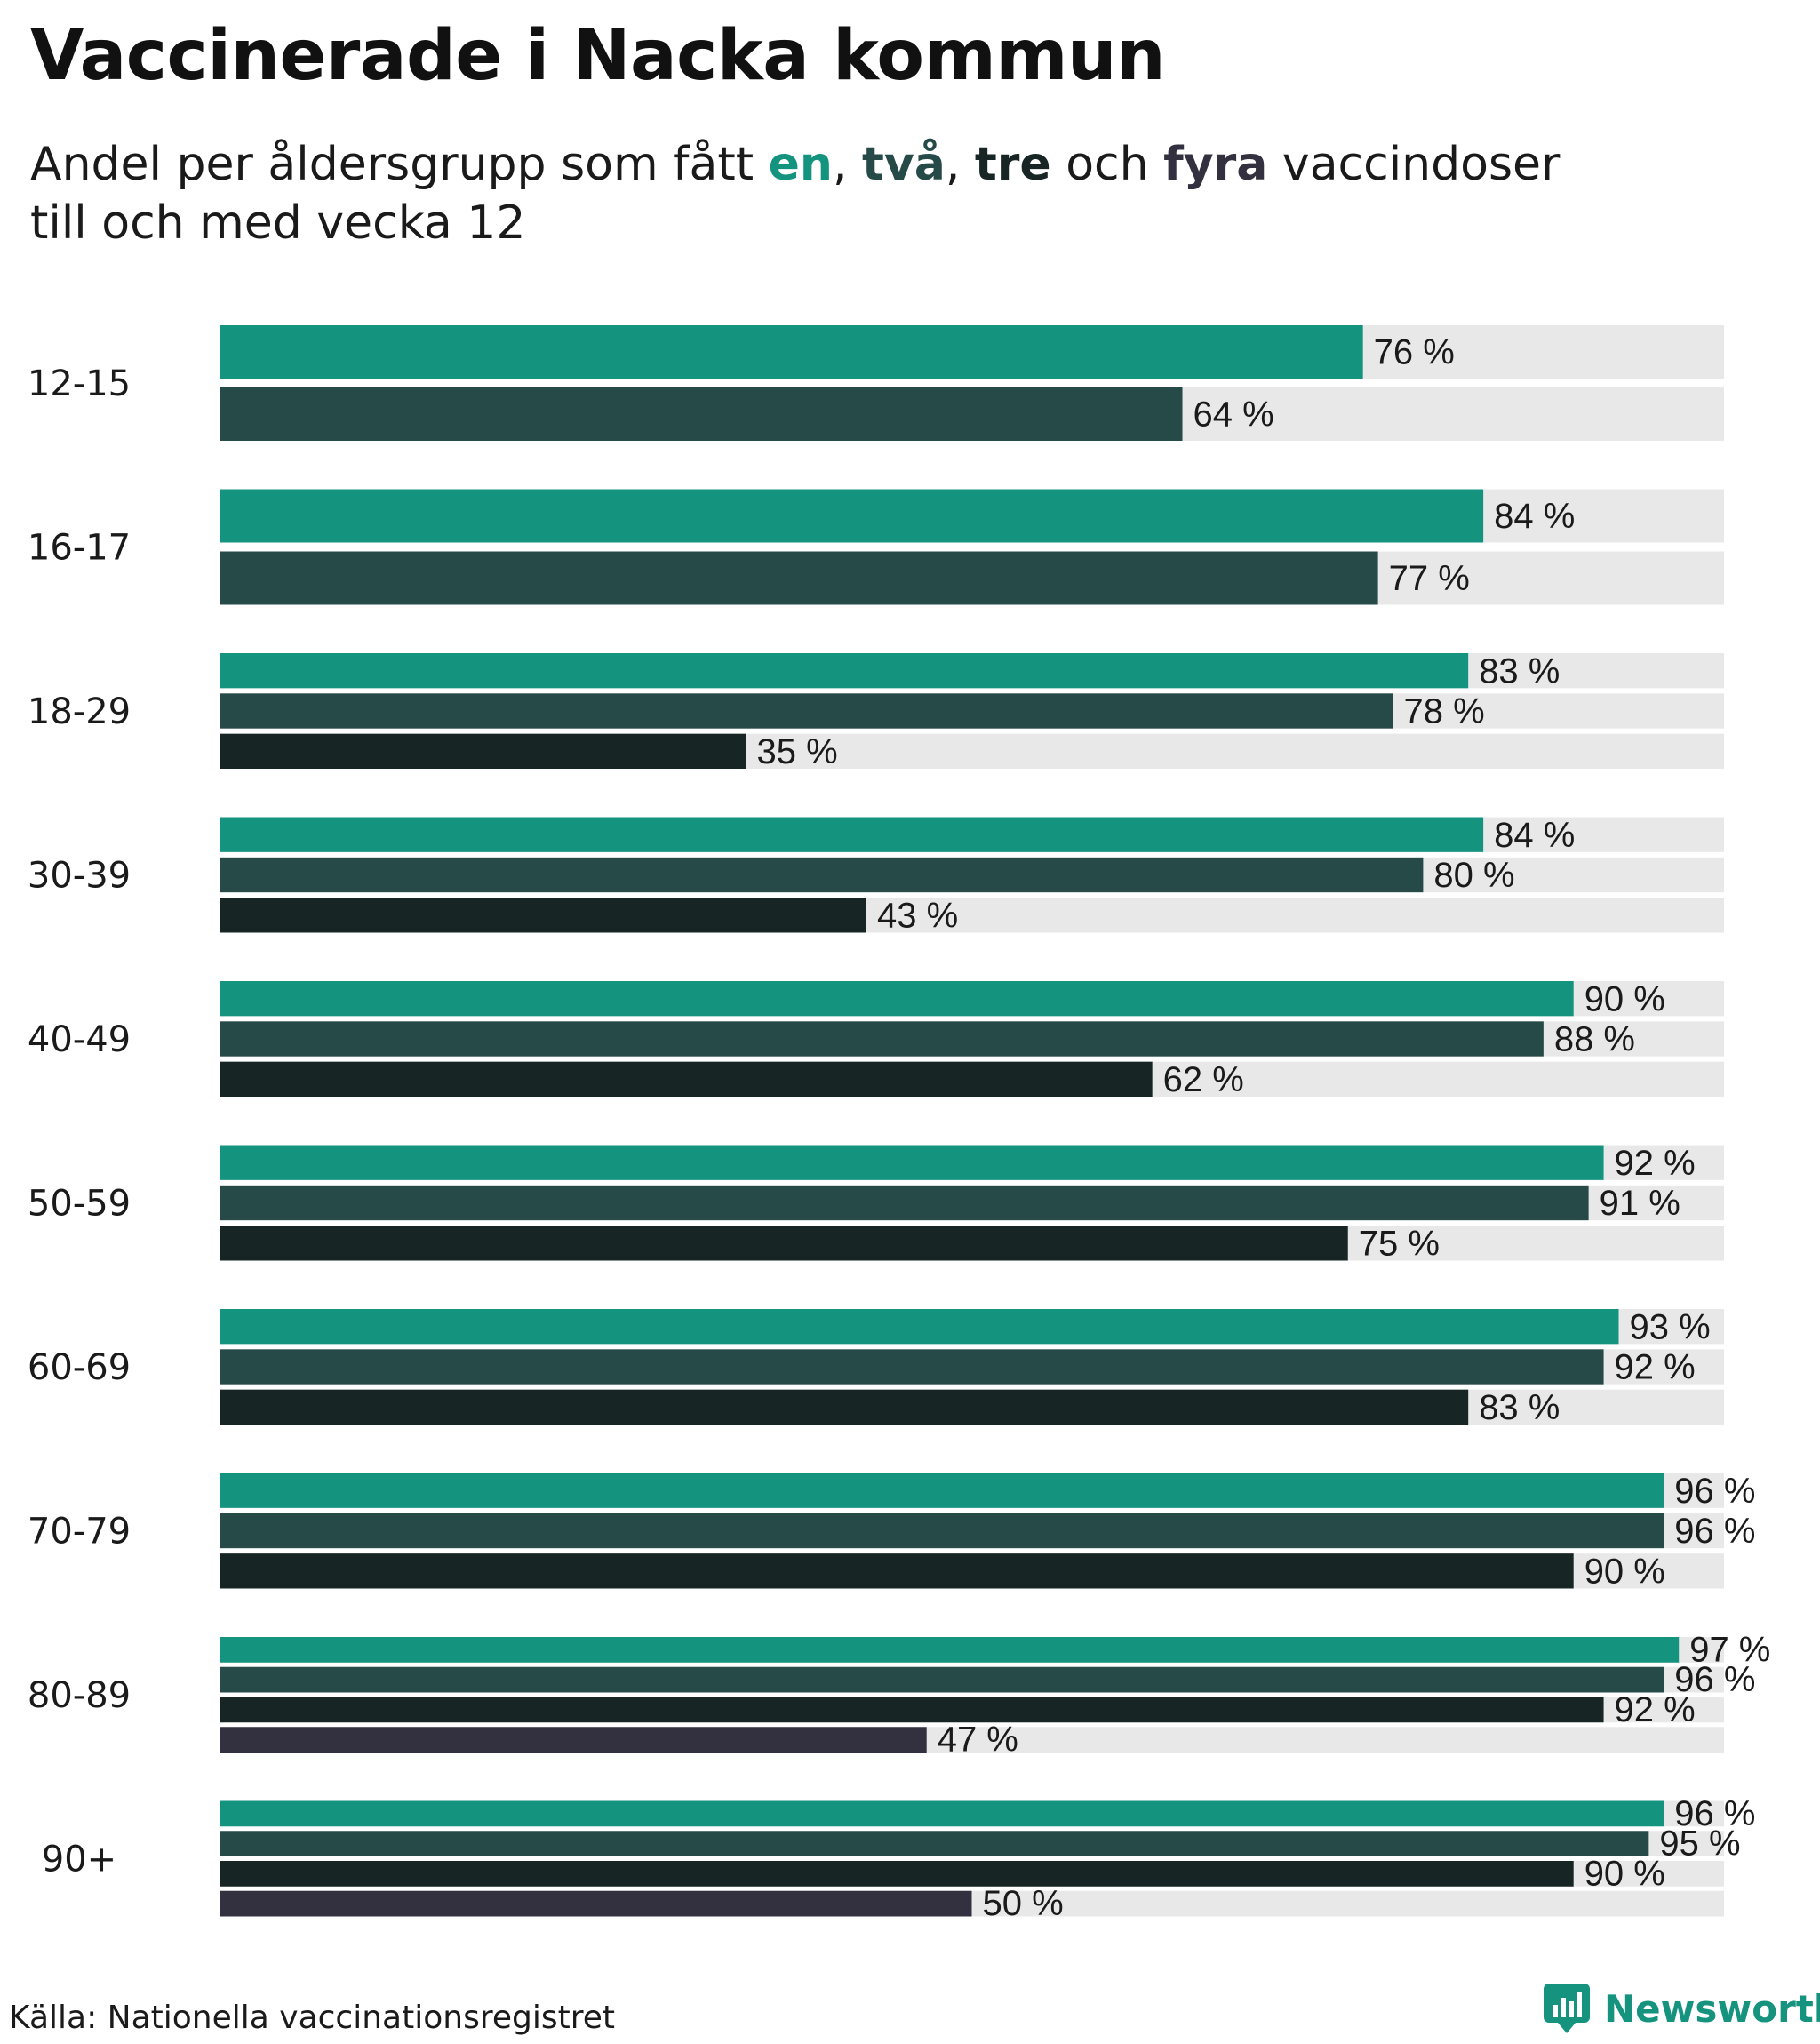 The height and width of the screenshot is (2044, 1820). I want to click on age-group-label: 40-49, so click(79, 1039).